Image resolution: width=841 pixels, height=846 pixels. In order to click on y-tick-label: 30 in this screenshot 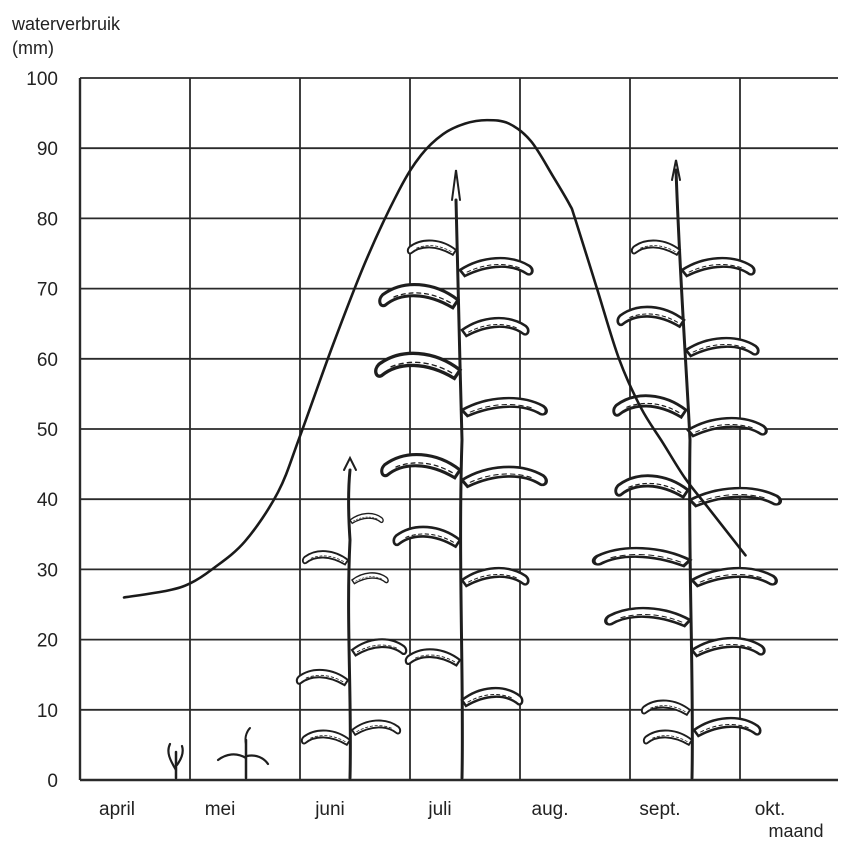, I will do `click(47, 570)`.